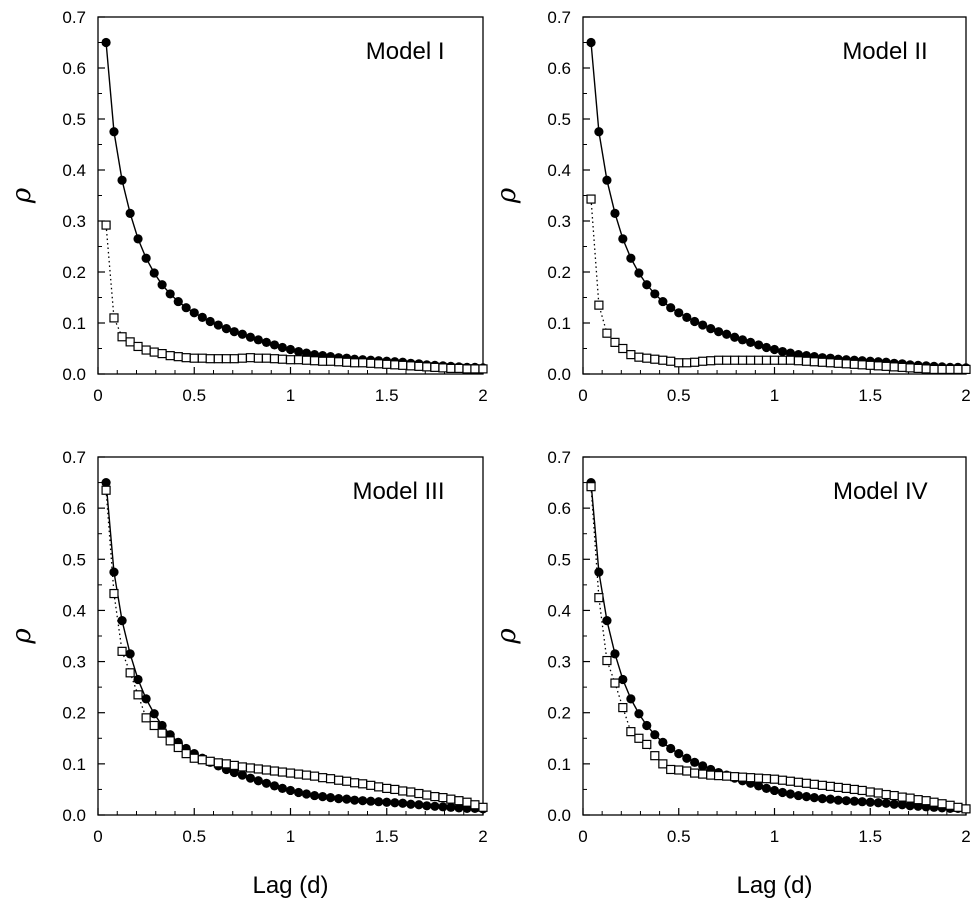 The image size is (973, 905). Describe the element at coordinates (559, 272) in the screenshot. I see `y-tick-label: 0.2` at that location.